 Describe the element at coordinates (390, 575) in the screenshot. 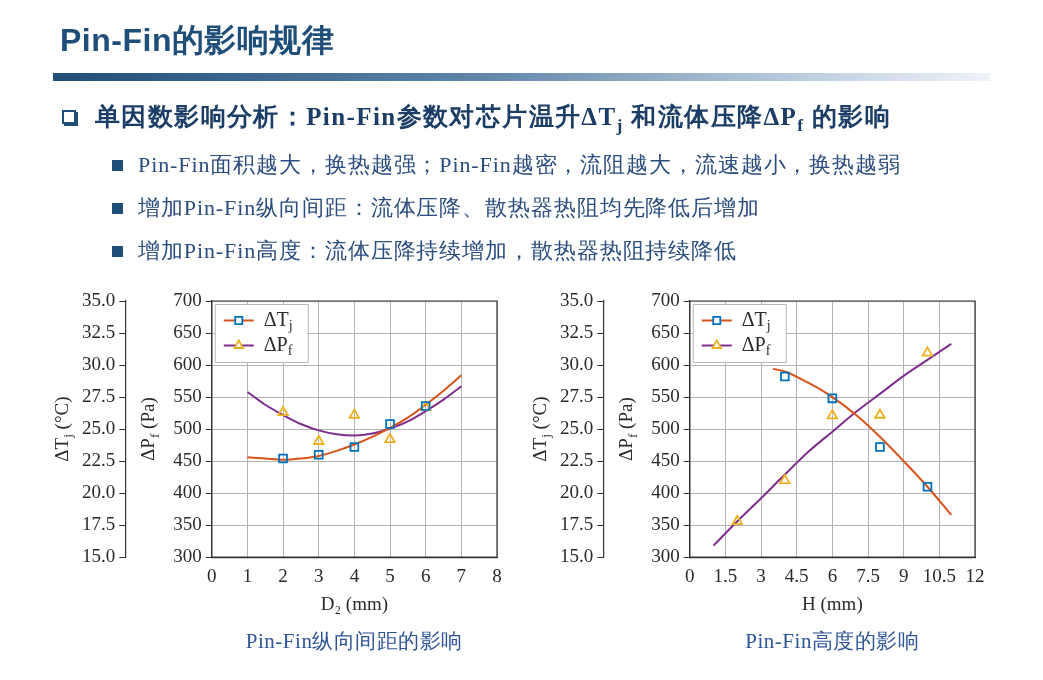

I see `x-tick-label: 5` at that location.